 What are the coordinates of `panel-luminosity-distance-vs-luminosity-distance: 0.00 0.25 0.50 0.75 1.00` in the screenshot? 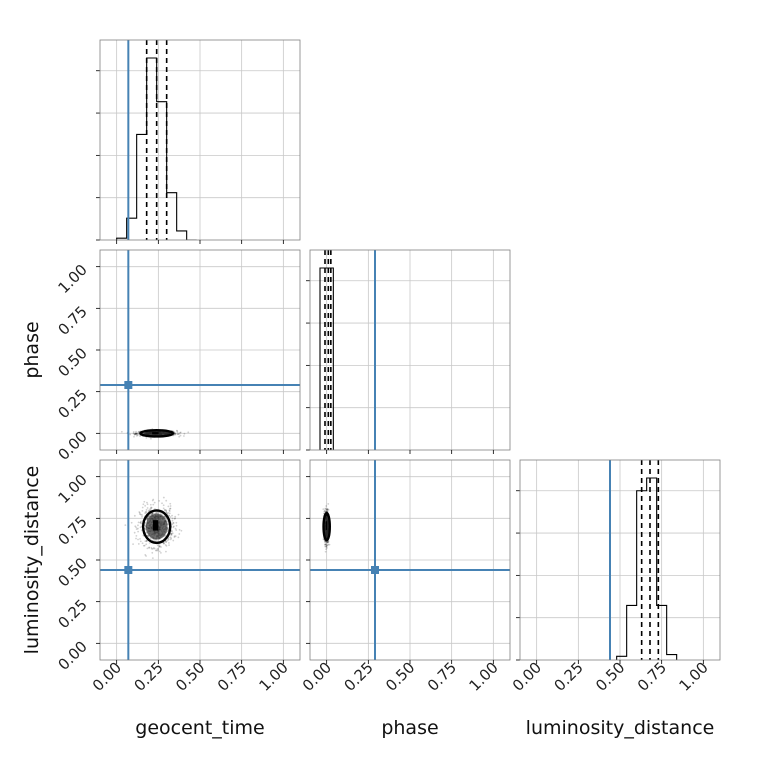 It's located at (615, 577).